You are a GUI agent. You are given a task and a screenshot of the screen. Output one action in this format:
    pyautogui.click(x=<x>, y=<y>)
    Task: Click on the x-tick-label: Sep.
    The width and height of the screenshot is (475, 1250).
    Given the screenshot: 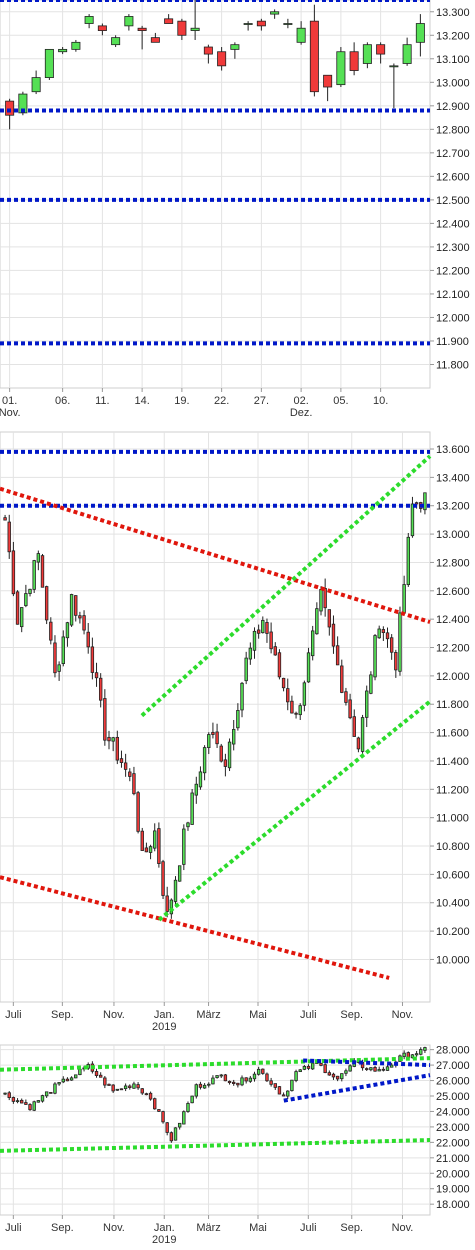 What is the action you would take?
    pyautogui.click(x=351, y=1228)
    